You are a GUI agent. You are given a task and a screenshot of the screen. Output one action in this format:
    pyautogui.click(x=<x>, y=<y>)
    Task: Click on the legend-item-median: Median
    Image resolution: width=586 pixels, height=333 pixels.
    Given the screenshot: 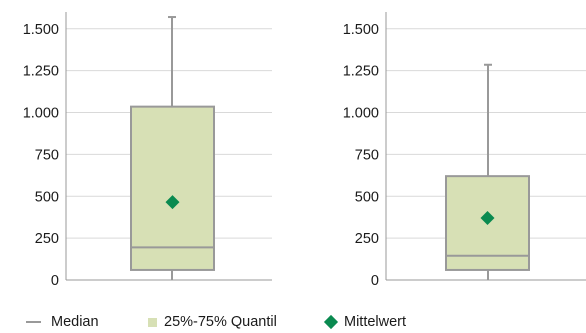 What is the action you would take?
    pyautogui.click(x=62, y=322)
    